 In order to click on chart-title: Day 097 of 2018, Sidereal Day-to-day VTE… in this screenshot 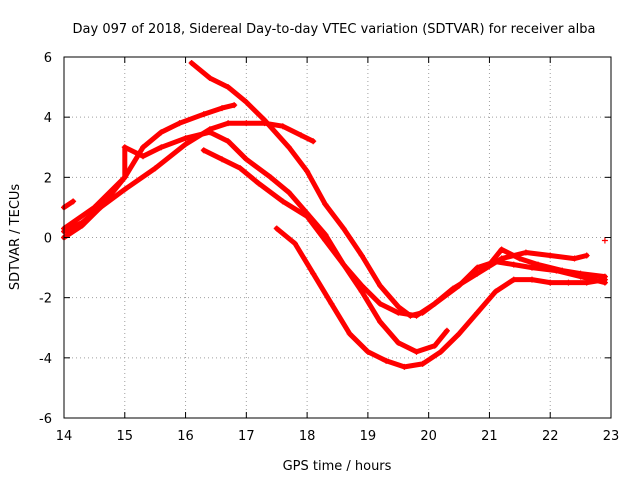, I will do `click(334, 29)`.